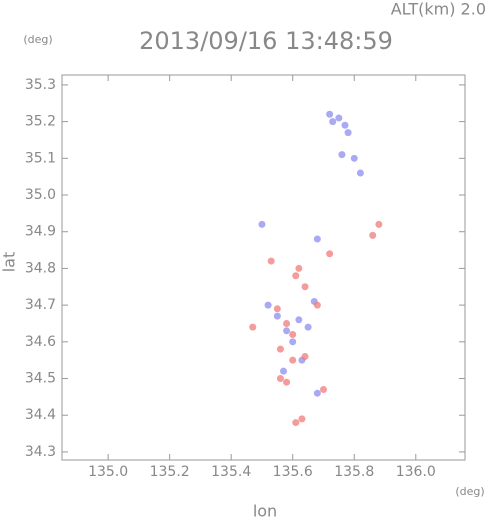 The image size is (491, 521). What do you see at coordinates (231, 472) in the screenshot?
I see `x-tick-label: 135.4` at bounding box center [231, 472].